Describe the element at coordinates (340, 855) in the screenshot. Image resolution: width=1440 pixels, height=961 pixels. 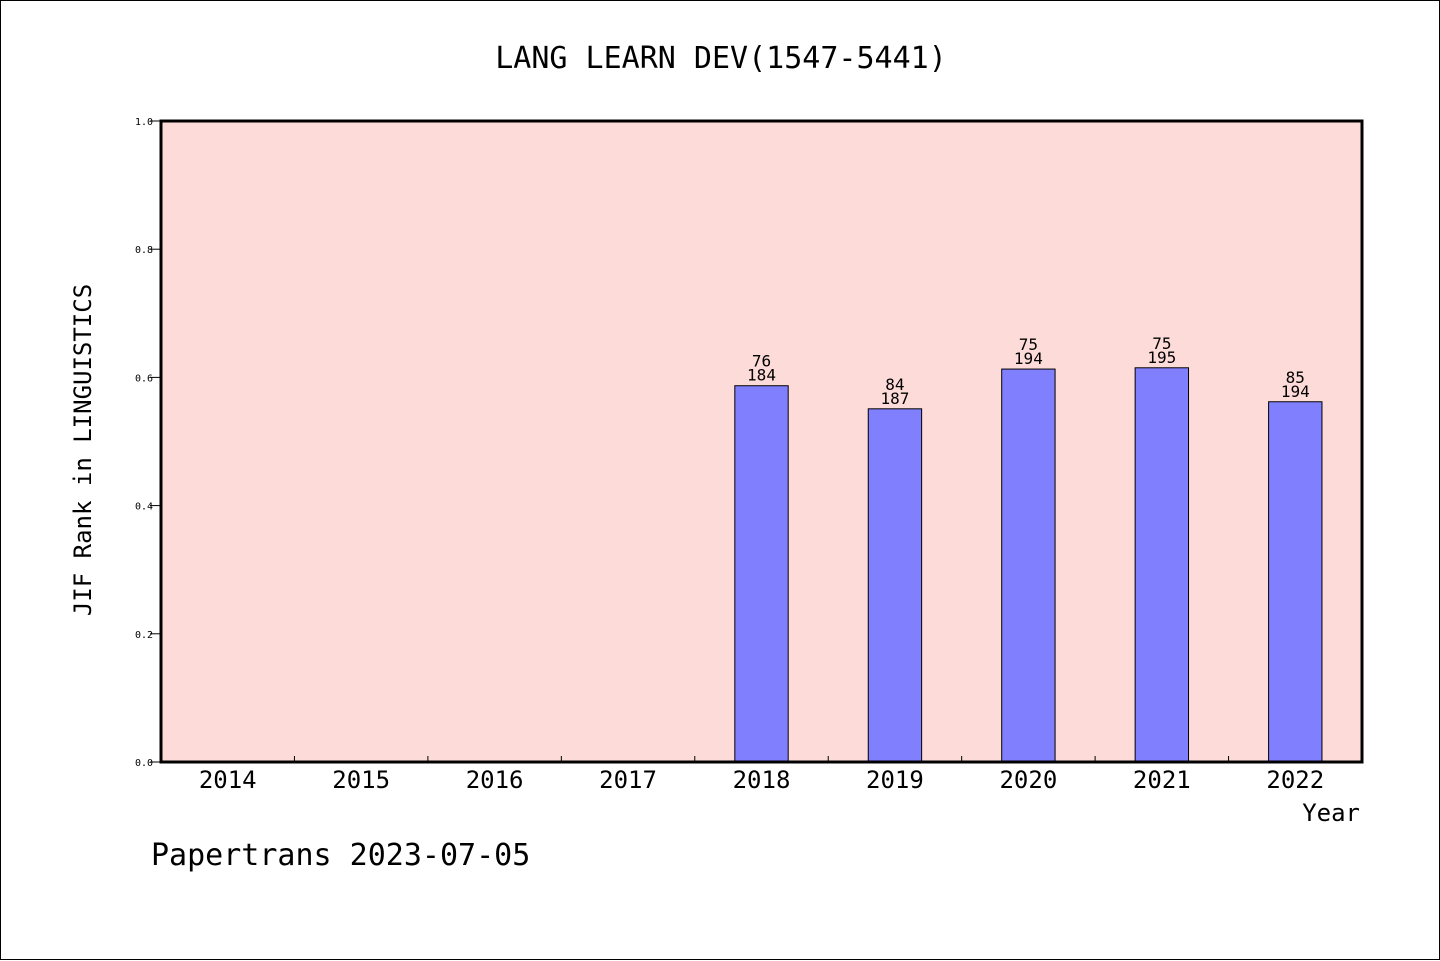
I see `footer-note: Papertrans 2023-07-05` at that location.